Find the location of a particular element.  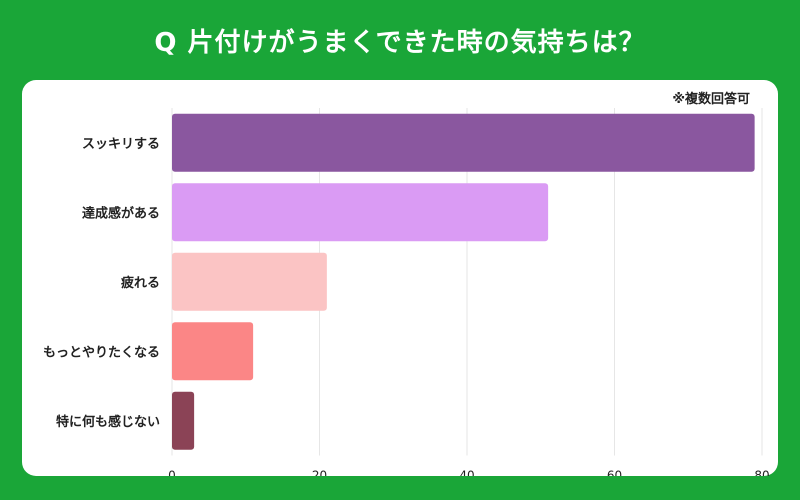

multiple-answer-note: ※複数回答可 is located at coordinates (711, 99).